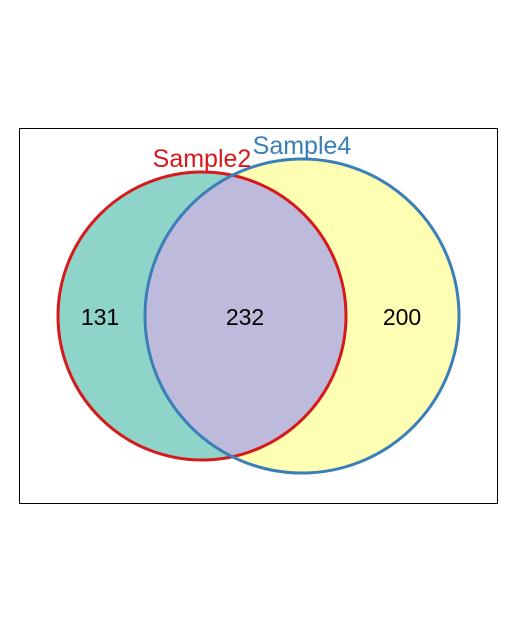 The height and width of the screenshot is (632, 517). Describe the element at coordinates (202, 159) in the screenshot. I see `sample2-label: Sample2` at that location.